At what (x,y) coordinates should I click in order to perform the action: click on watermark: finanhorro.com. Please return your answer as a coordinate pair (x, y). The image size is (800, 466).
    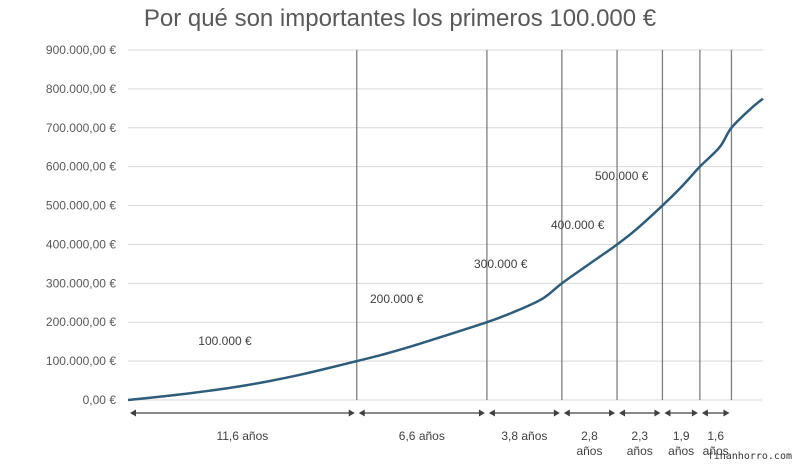
    Looking at the image, I should click on (750, 456).